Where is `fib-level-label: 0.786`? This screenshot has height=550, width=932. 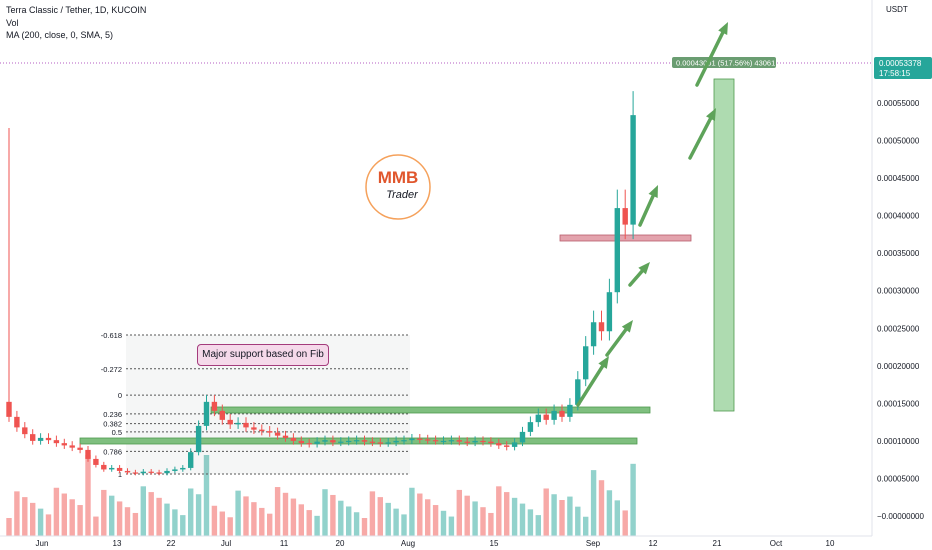 fib-level-label: 0.786 is located at coordinates (112, 451).